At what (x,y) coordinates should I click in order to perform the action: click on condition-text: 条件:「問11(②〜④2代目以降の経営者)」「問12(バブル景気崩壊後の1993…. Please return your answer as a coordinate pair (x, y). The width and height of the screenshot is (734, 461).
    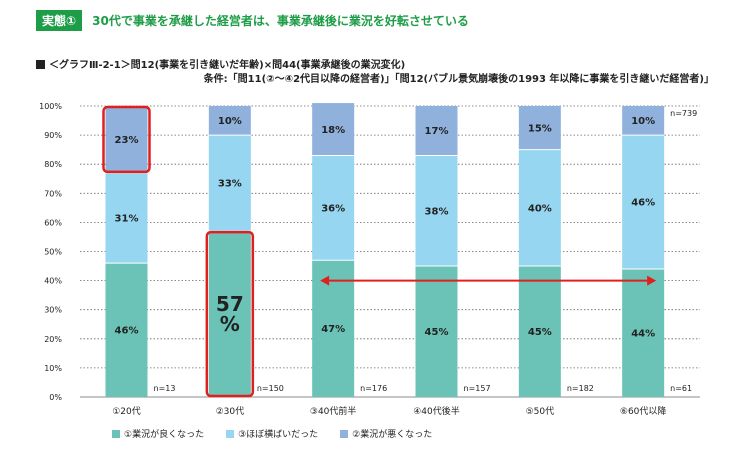
    Looking at the image, I should click on (458, 79).